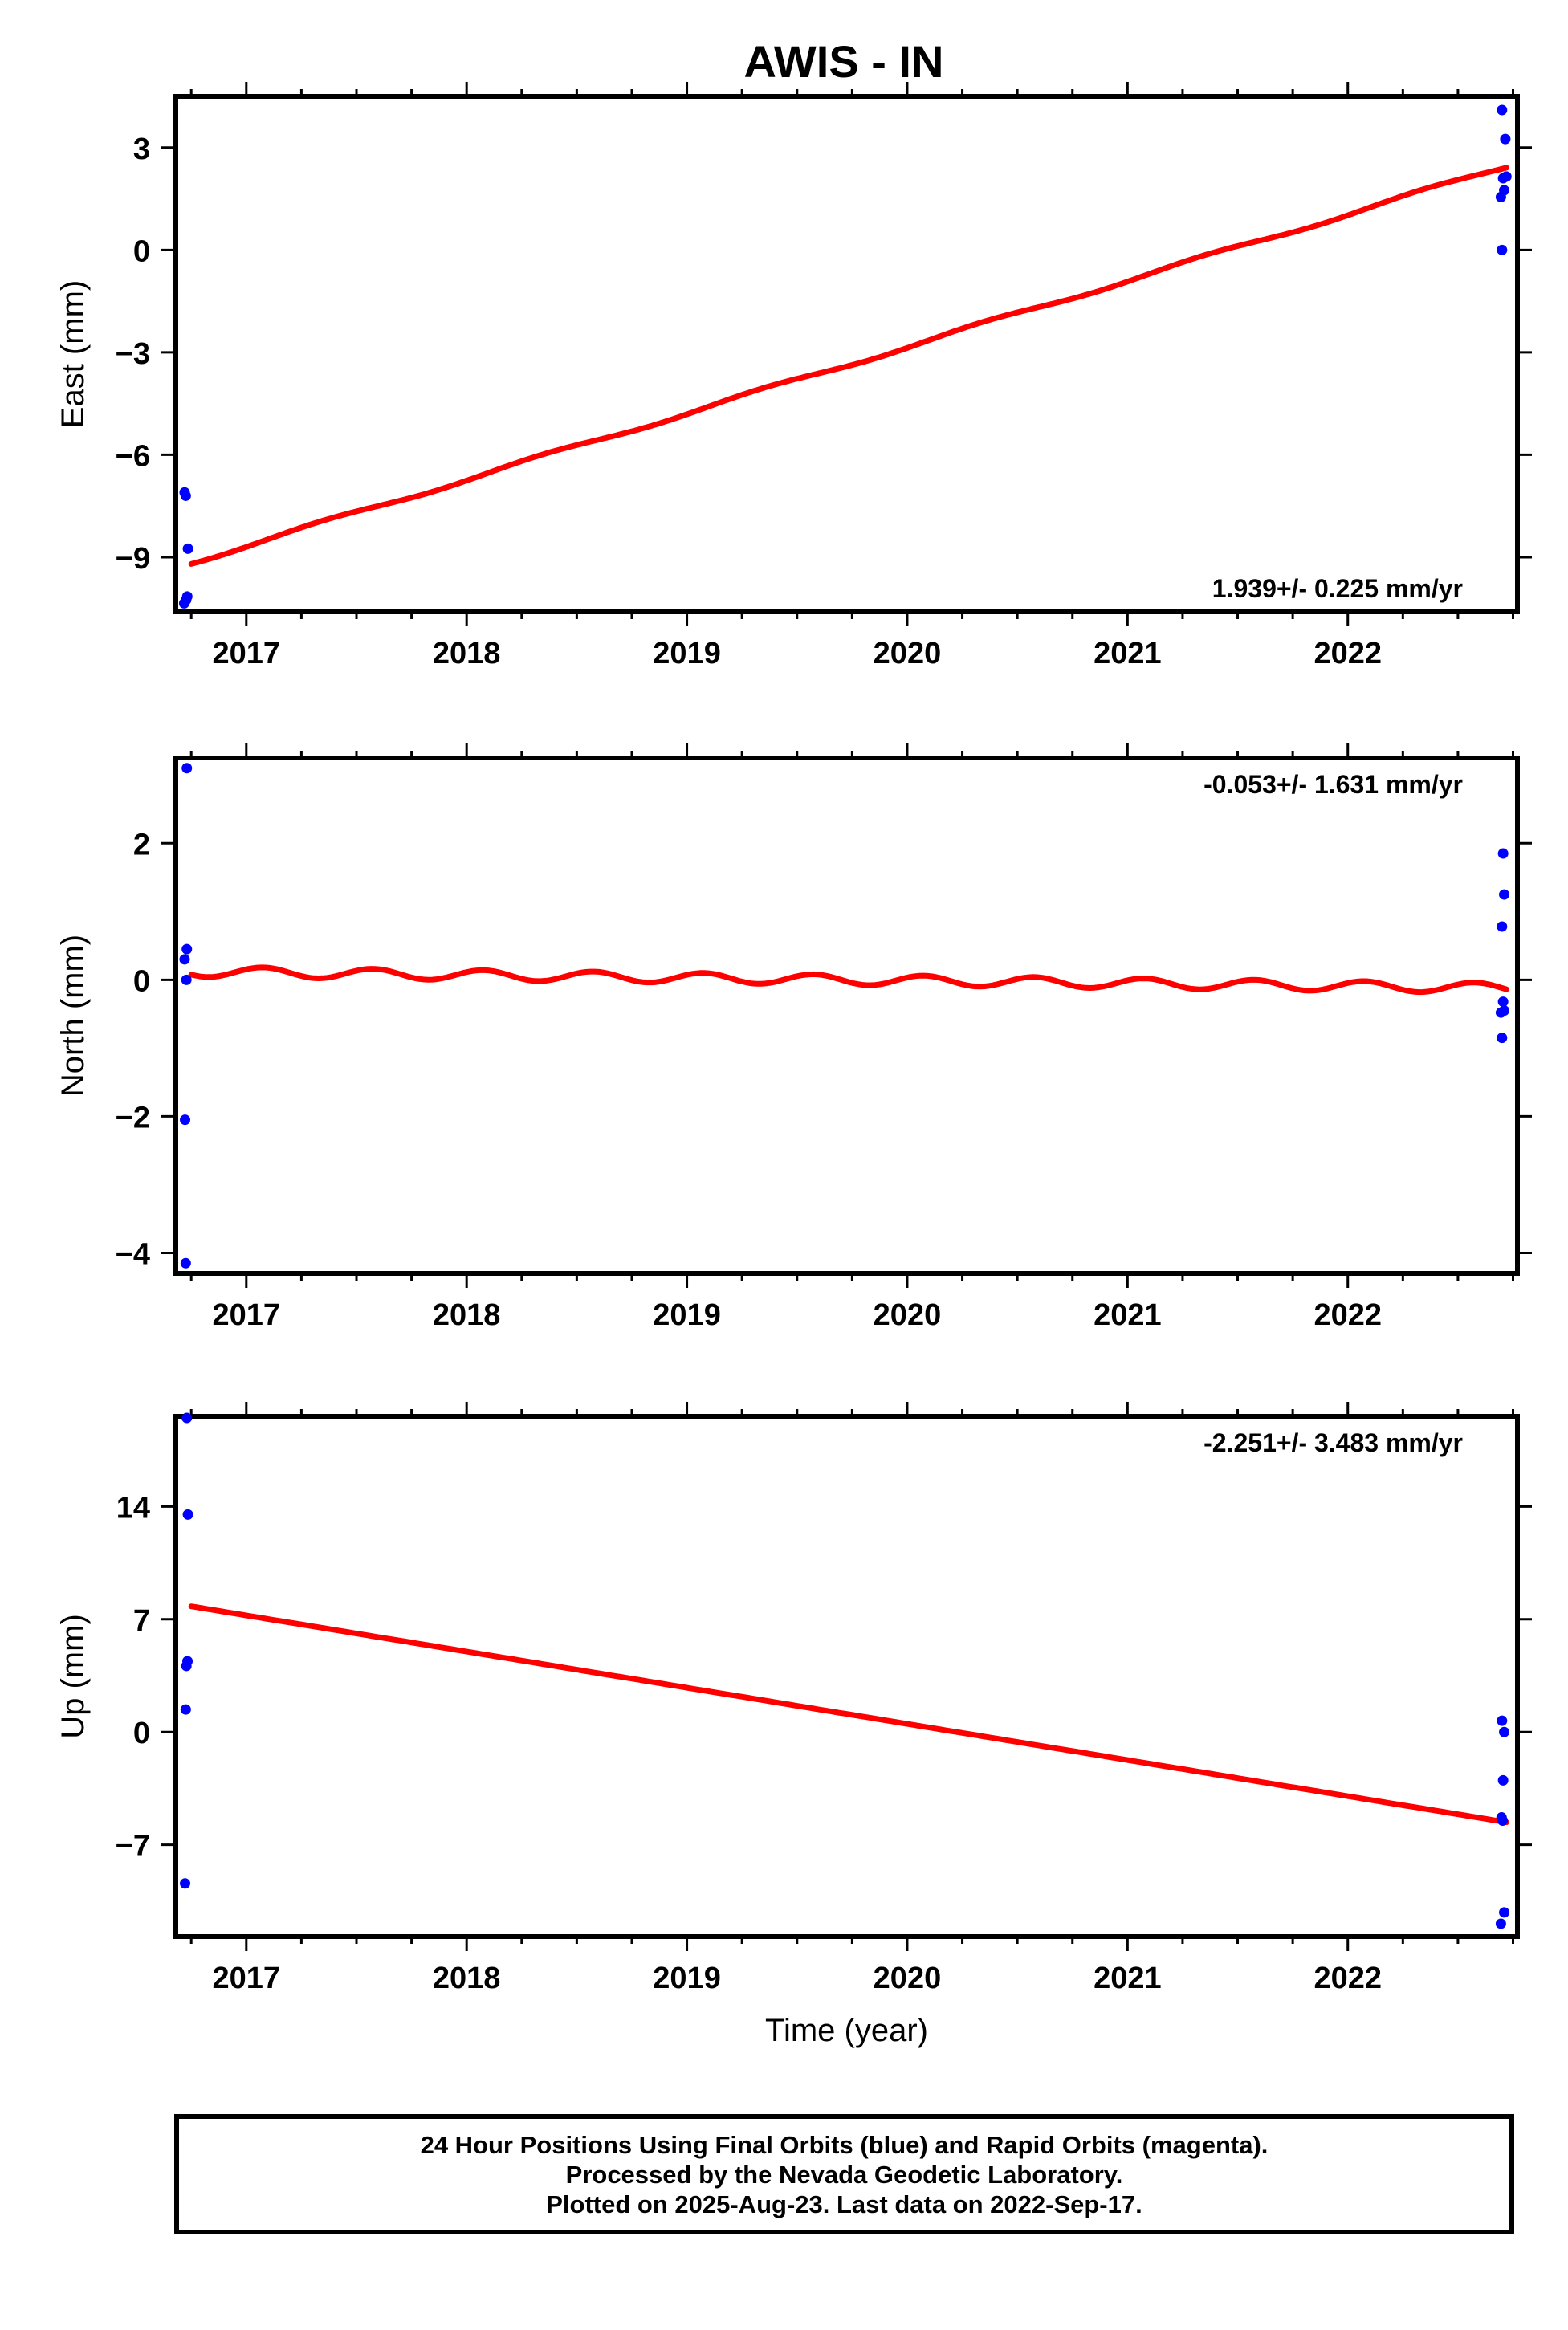 Image resolution: width=1568 pixels, height=2330 pixels. I want to click on up-x-tick-label-2017: 2017, so click(247, 1978).